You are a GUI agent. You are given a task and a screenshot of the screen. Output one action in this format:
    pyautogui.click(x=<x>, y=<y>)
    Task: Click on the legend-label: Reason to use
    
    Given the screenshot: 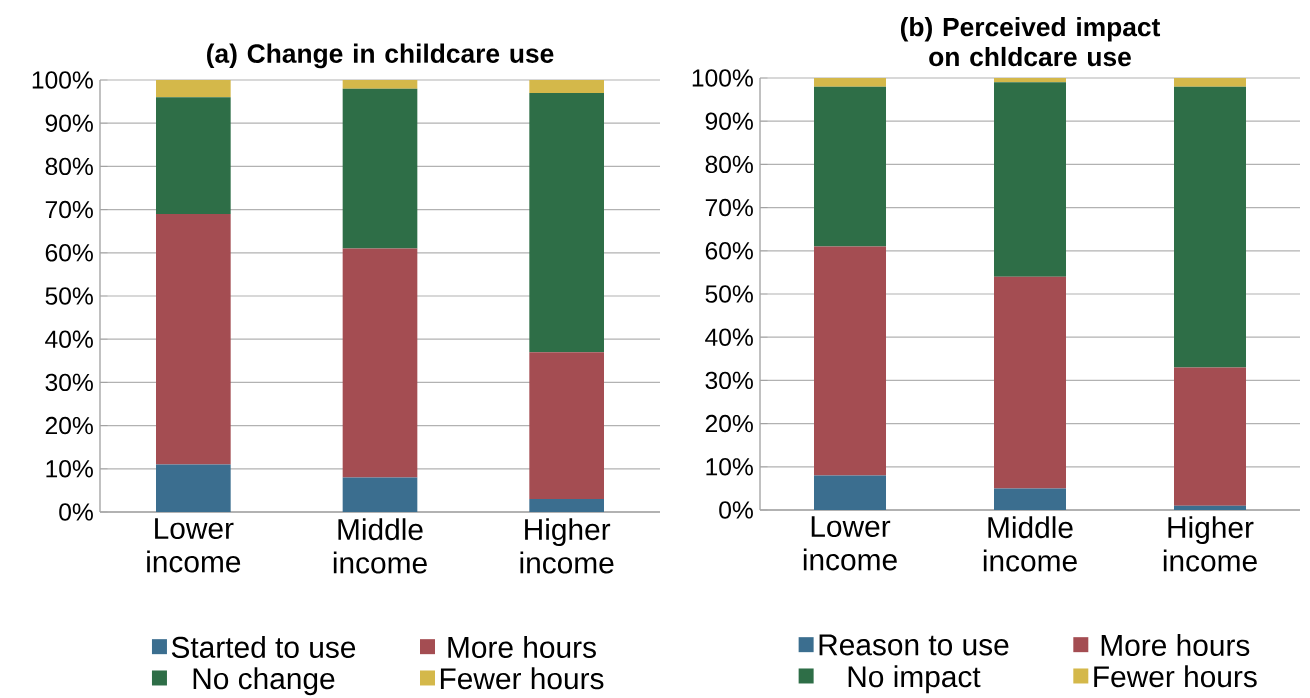 What is the action you would take?
    pyautogui.click(x=914, y=645)
    